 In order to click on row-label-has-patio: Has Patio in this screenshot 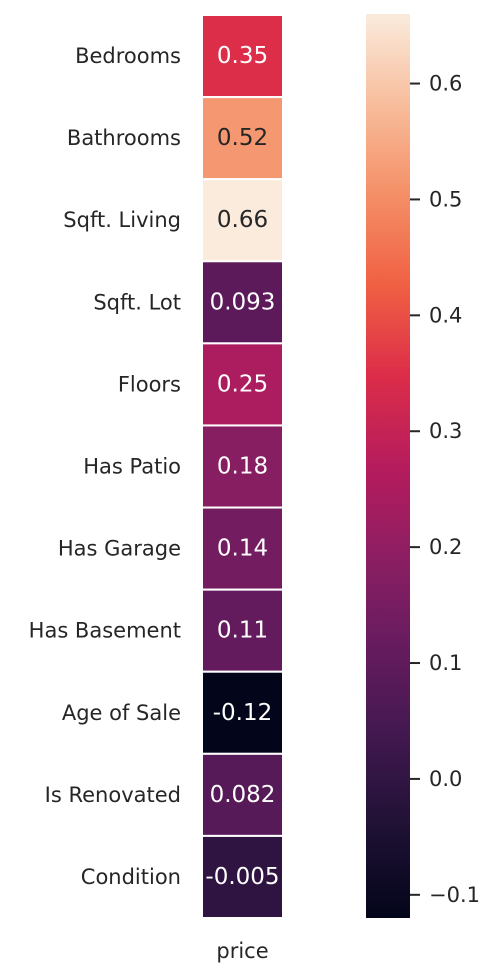, I will do `click(132, 467)`.